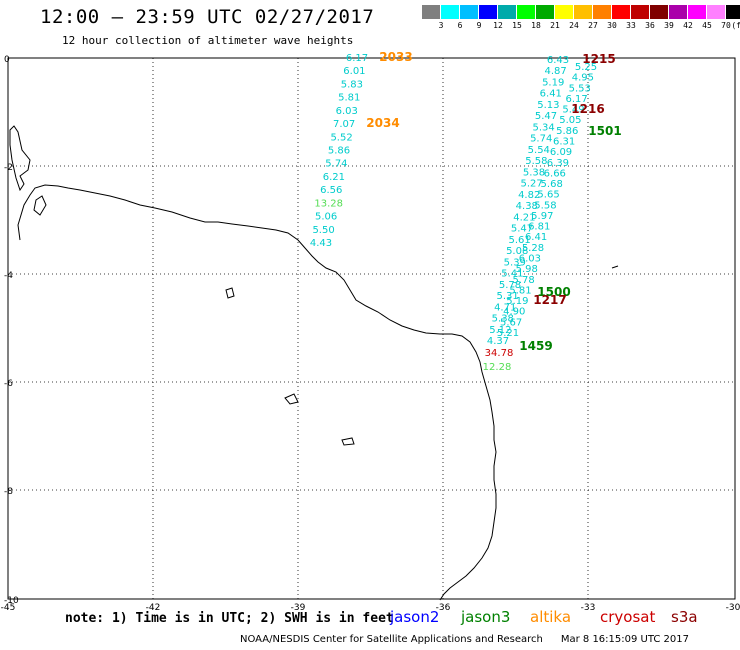 This screenshot has width=740, height=650. What do you see at coordinates (347, 111) in the screenshot?
I see `wave-height-a: 6.03` at bounding box center [347, 111].